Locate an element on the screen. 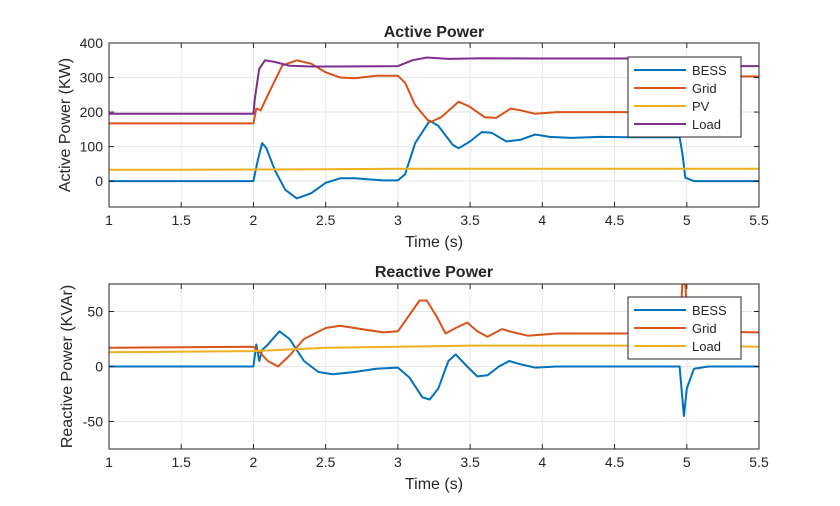  y-tick-label: -50 is located at coordinates (93, 422).